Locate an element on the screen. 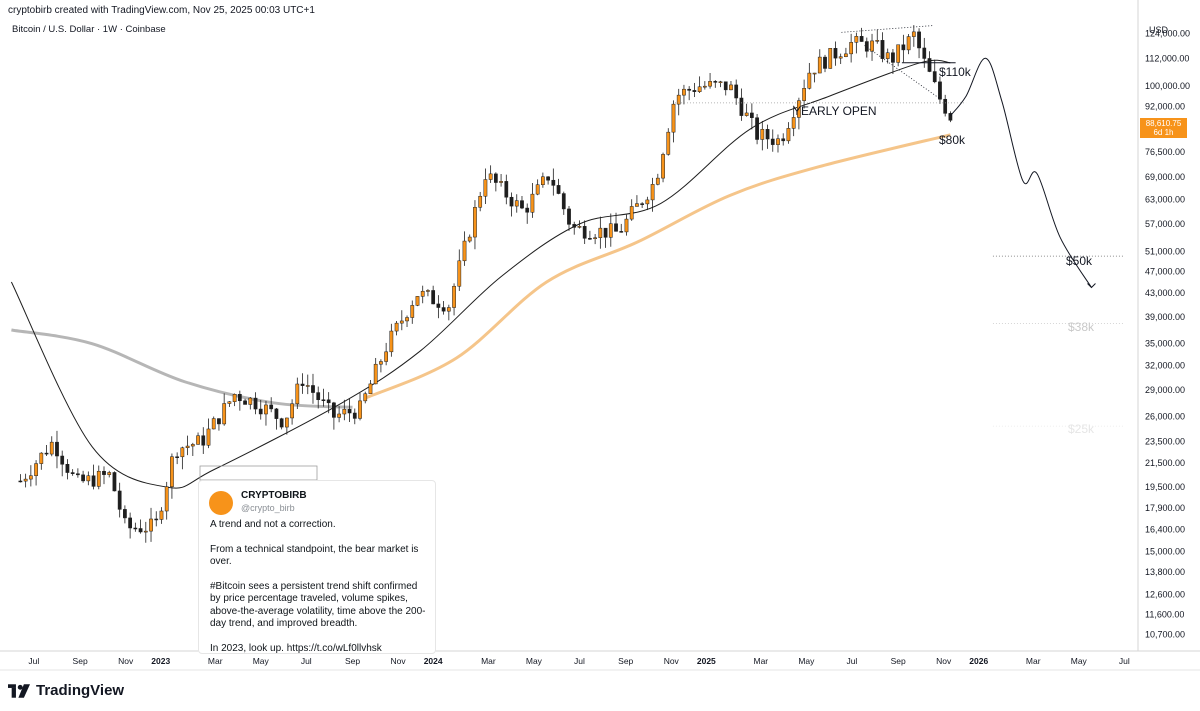 This screenshot has width=1200, height=711. y-tick-label: 12,600.00 is located at coordinates (1165, 594).